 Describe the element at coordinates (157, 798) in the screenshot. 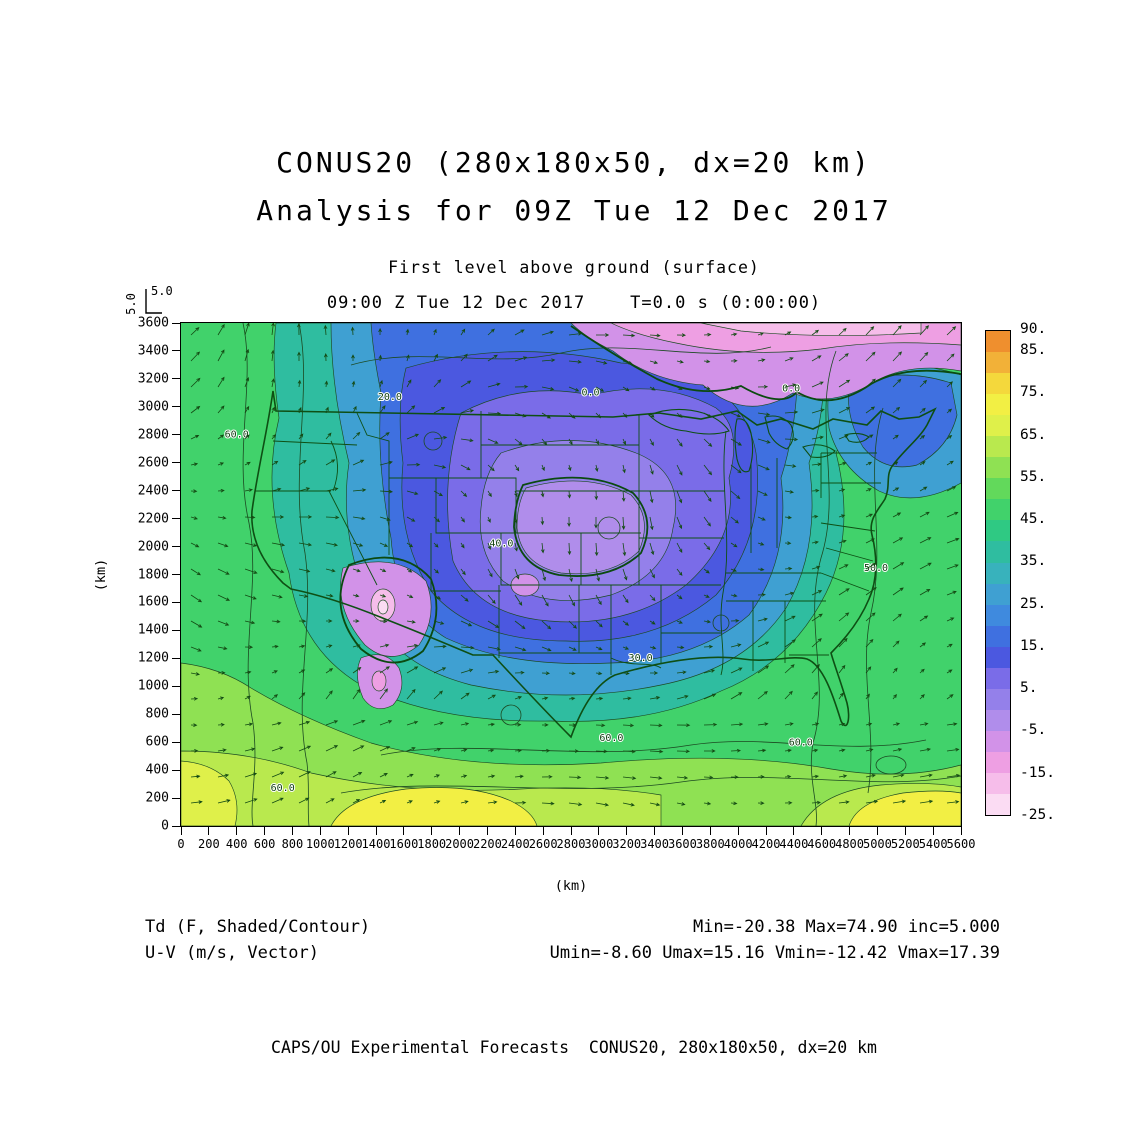

I see `y-tick-label: 200` at that location.